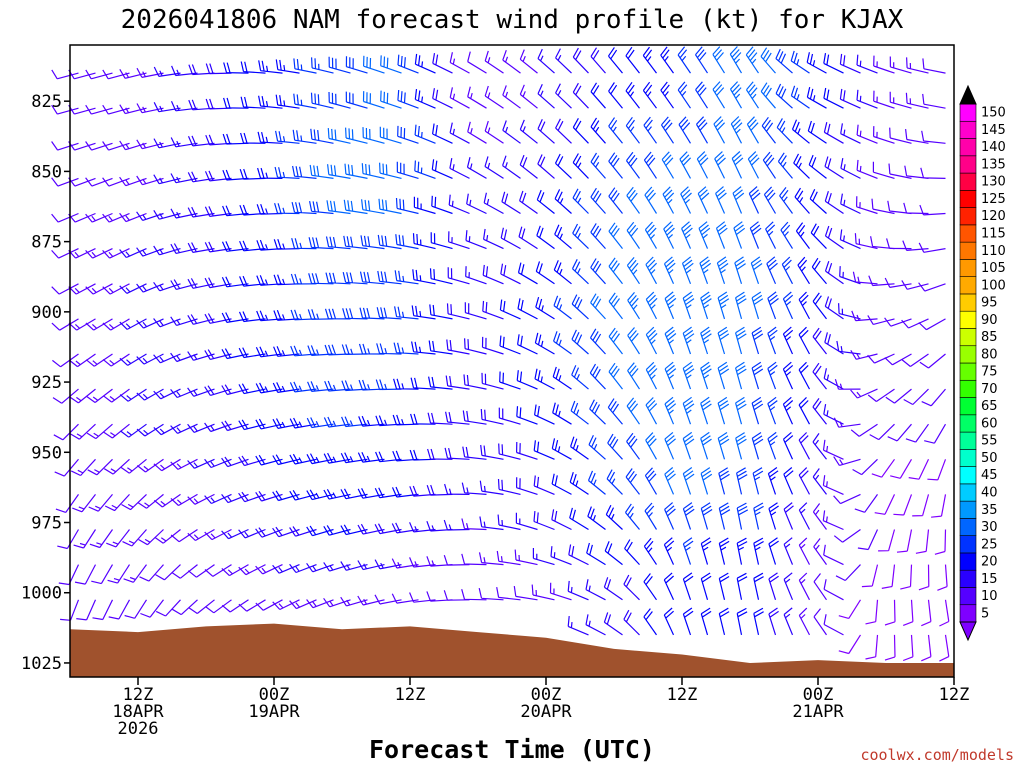  I want to click on colorbar-label: 25, so click(989, 544).